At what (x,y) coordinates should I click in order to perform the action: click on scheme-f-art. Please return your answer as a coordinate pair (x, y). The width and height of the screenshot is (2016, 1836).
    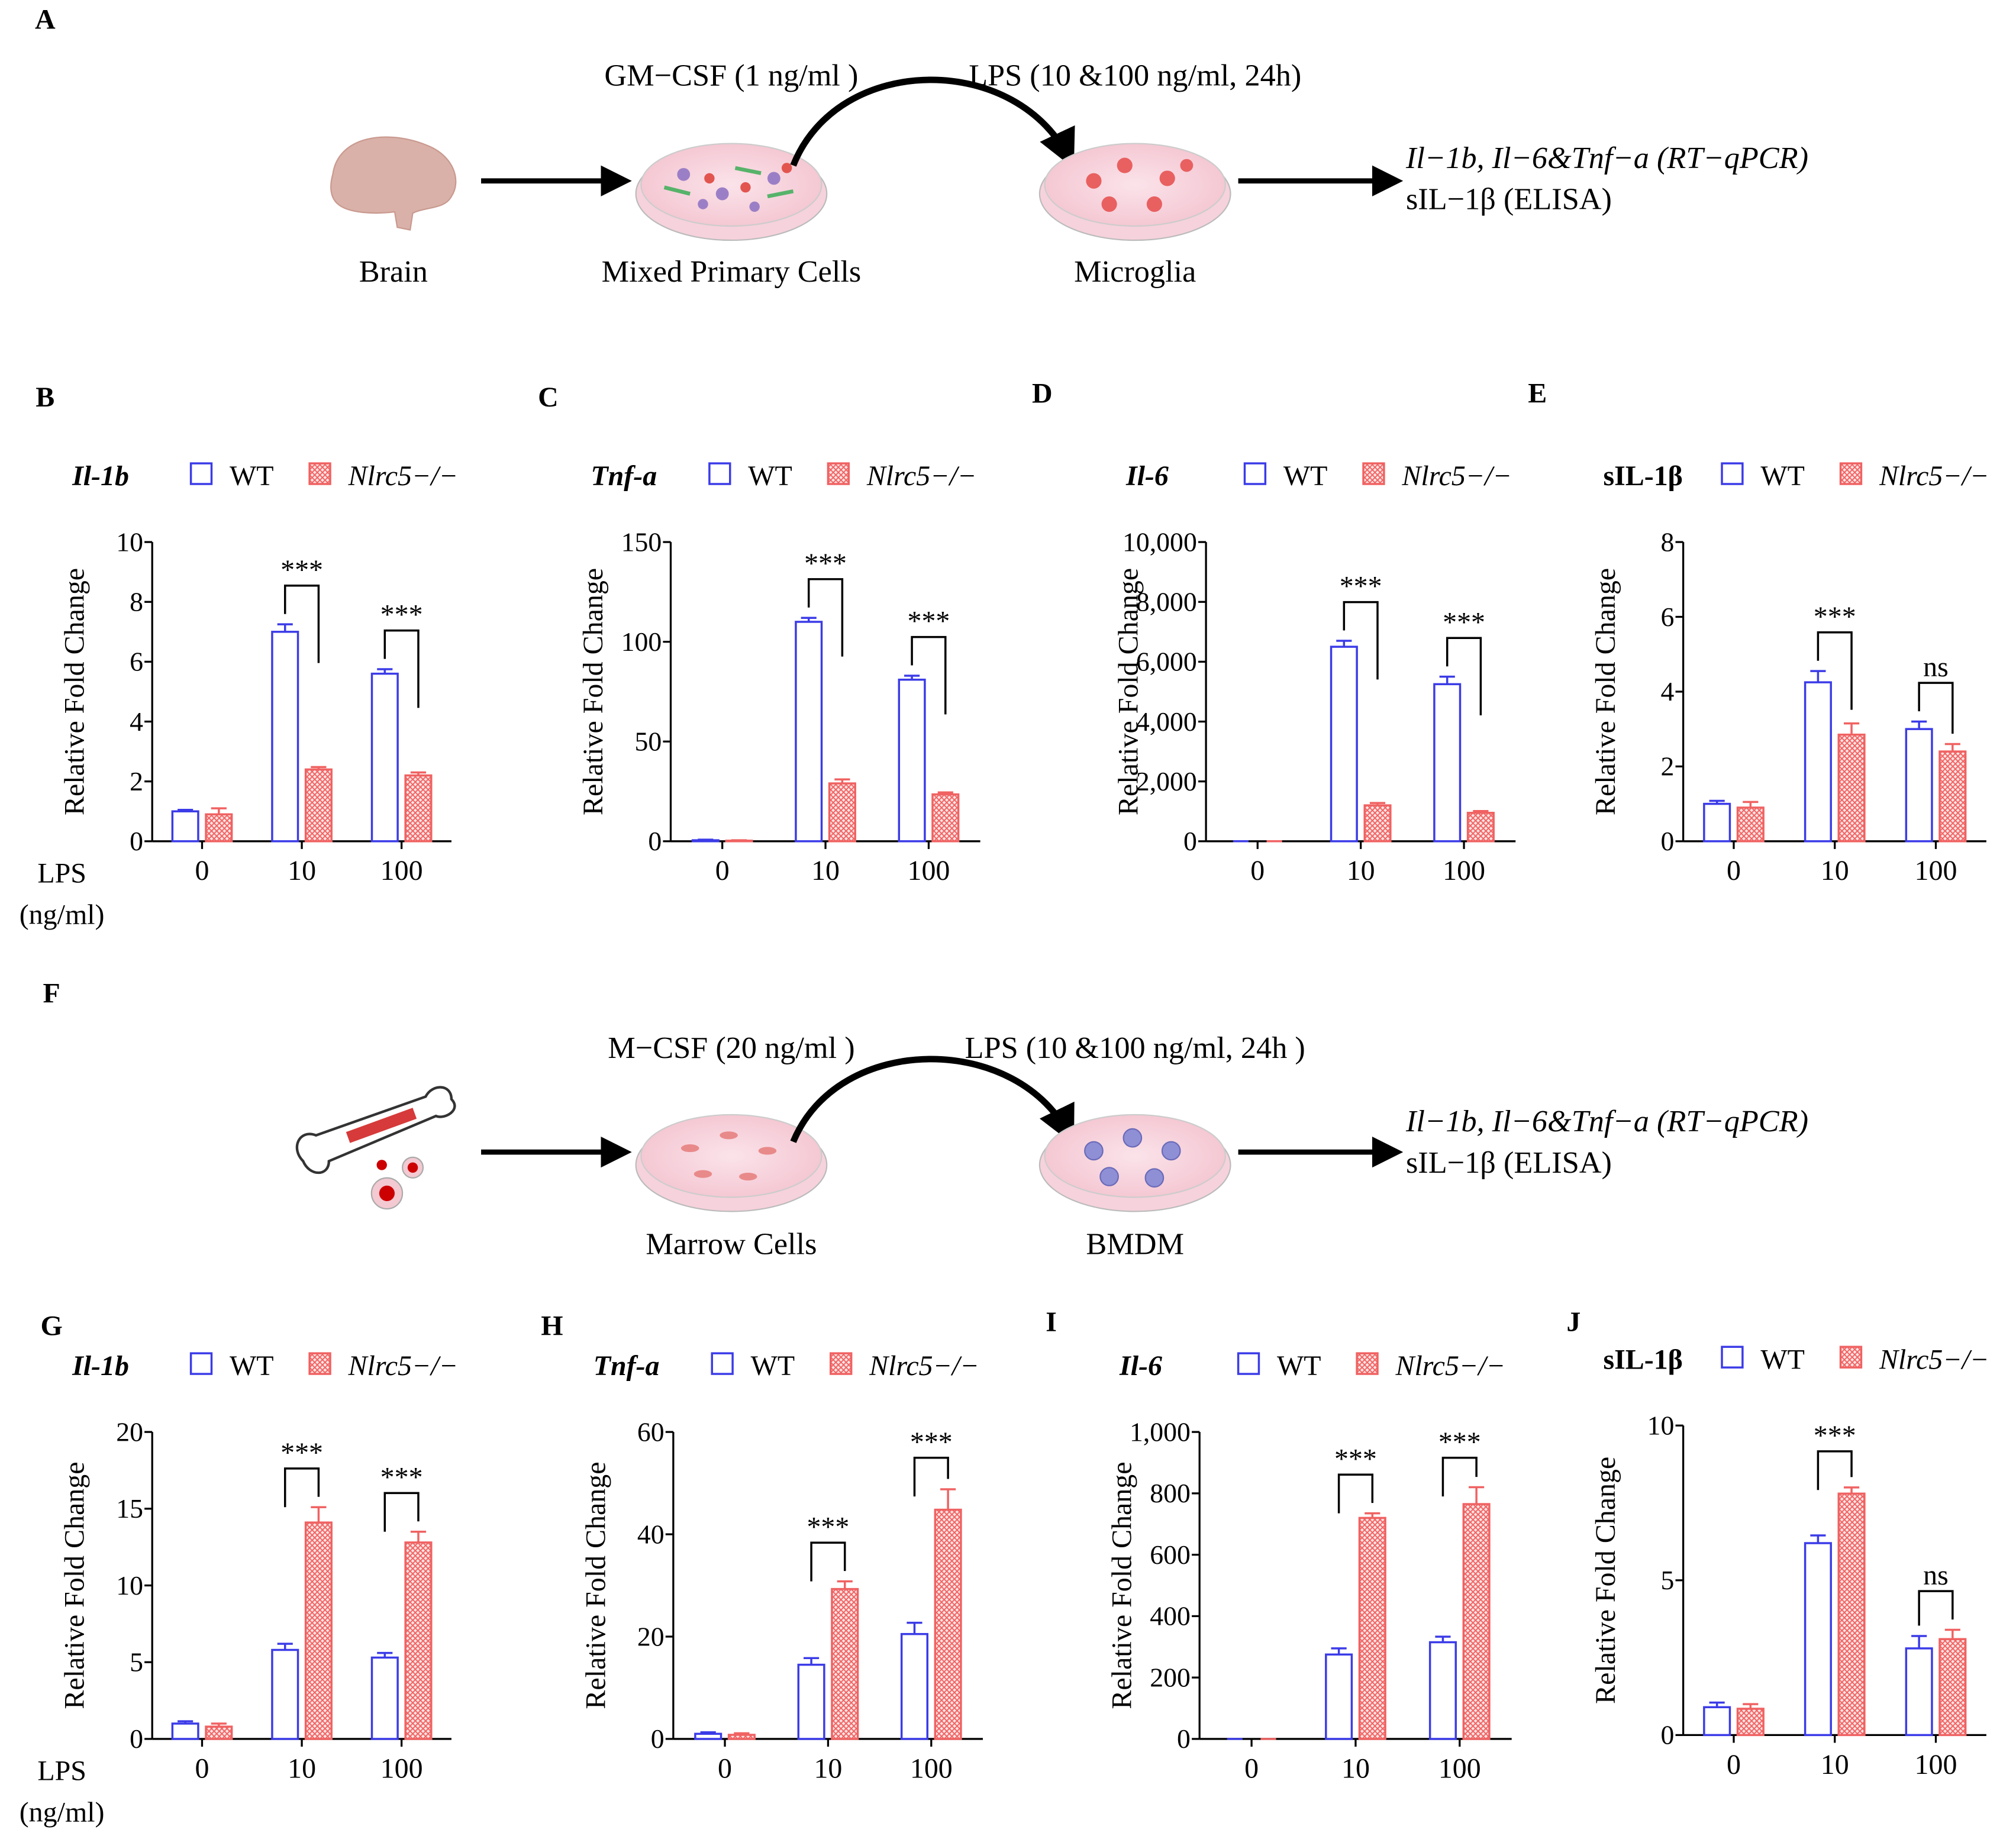
    Looking at the image, I should click on (849, 1134).